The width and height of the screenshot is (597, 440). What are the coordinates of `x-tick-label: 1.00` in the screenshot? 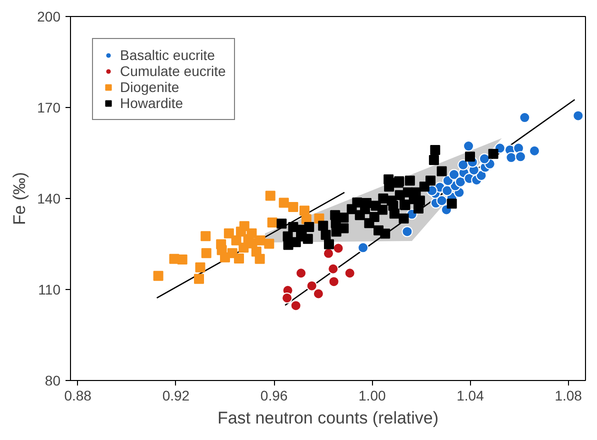 It's located at (372, 396).